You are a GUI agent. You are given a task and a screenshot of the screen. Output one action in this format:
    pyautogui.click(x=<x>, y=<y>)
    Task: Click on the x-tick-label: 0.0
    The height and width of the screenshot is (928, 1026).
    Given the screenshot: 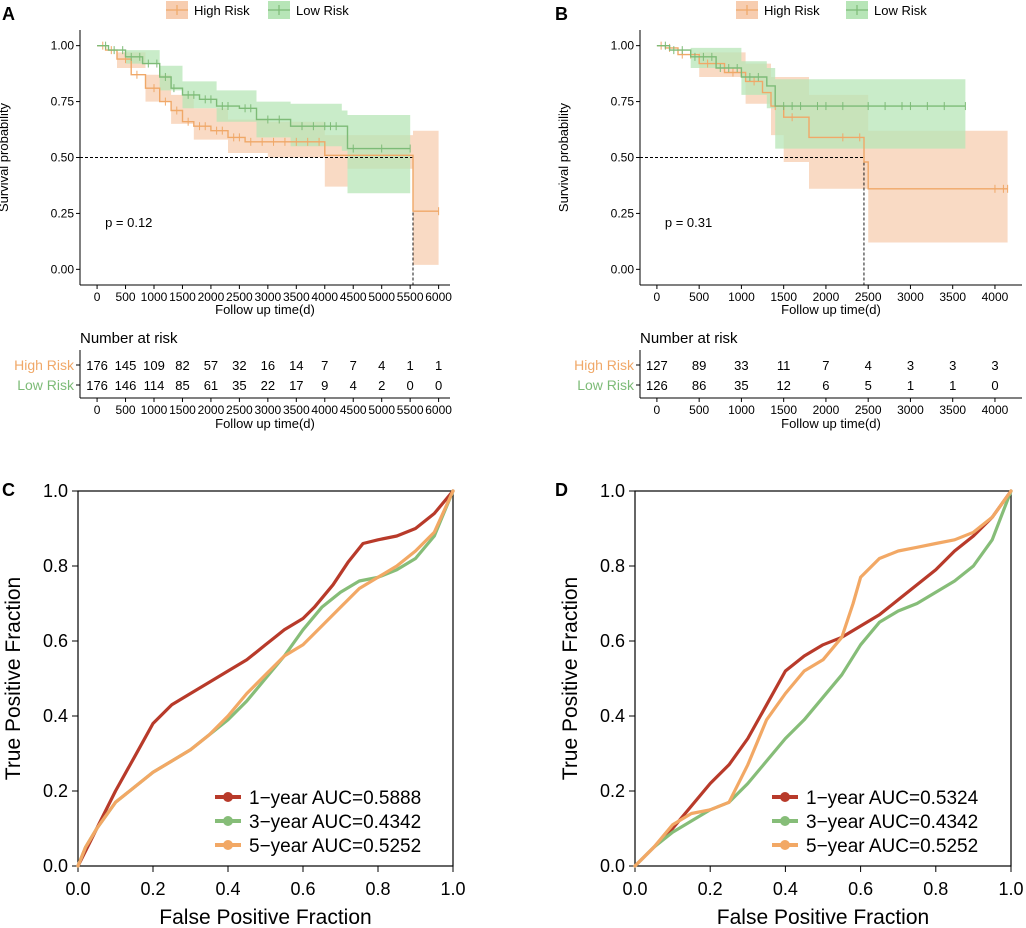 What is the action you would take?
    pyautogui.click(x=634, y=889)
    